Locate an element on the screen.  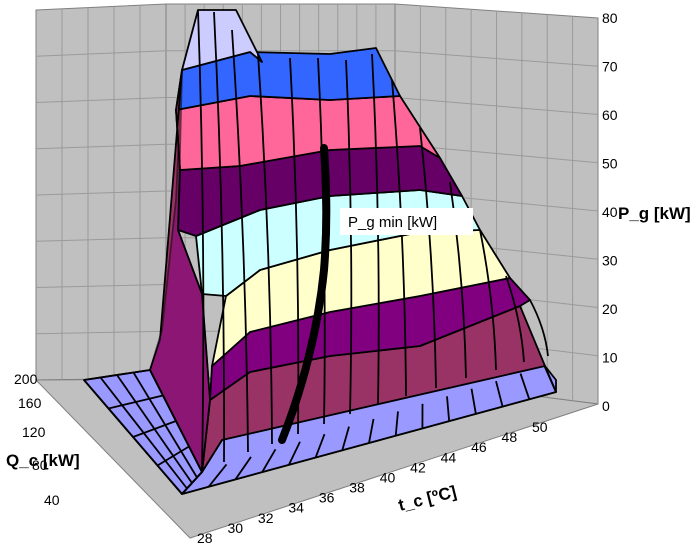
x-tick-label: 50 is located at coordinates (540, 427).